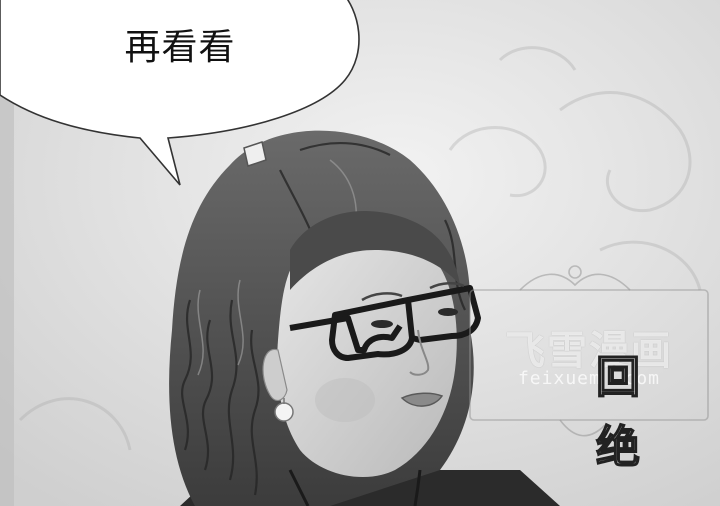 This screenshot has width=720, height=506. I want to click on watermark-frame, so click(589, 351).